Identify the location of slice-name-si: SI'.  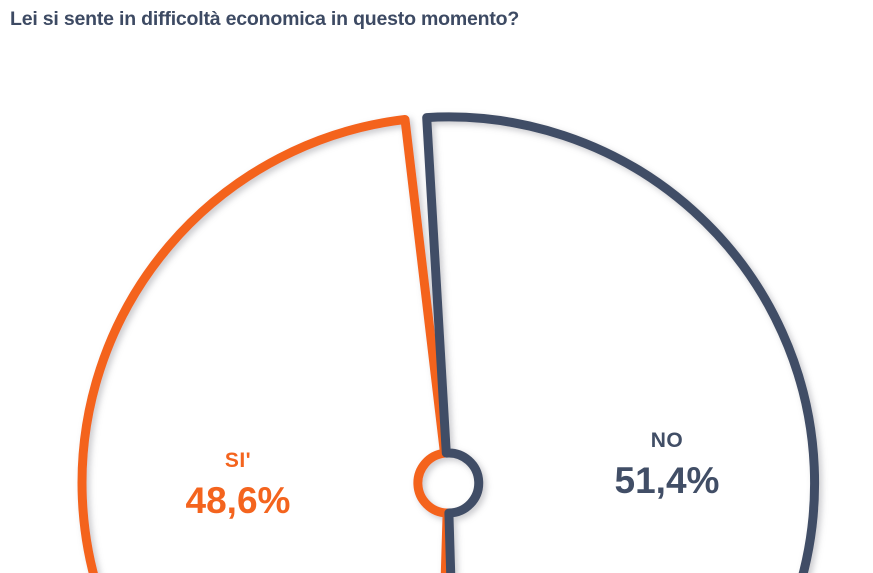
(238, 460).